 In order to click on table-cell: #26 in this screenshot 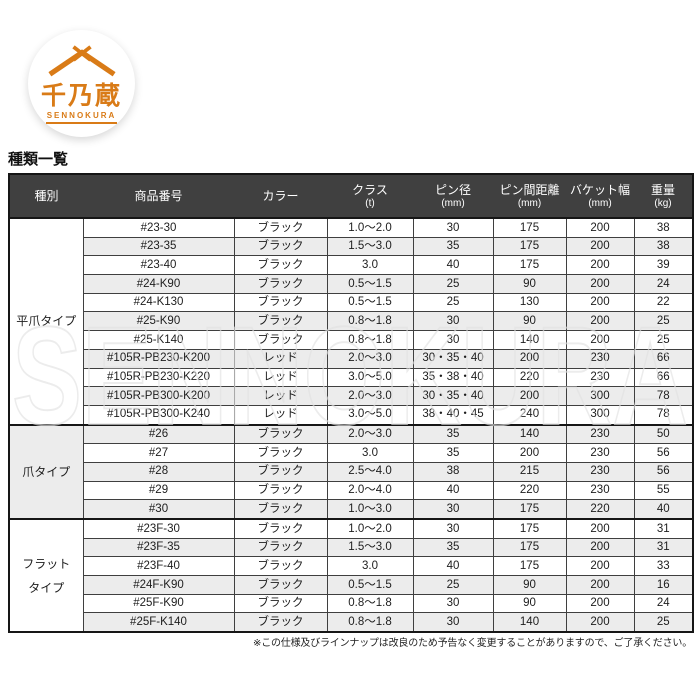, I will do `click(158, 434)`.